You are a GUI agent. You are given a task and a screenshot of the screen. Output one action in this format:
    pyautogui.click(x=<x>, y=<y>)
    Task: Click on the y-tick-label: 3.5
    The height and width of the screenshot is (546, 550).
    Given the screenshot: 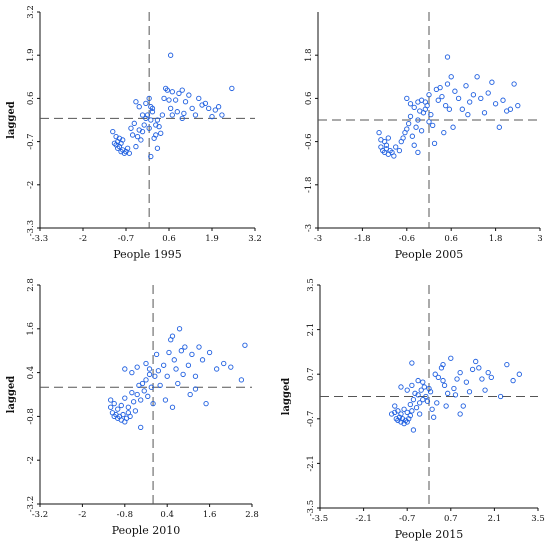 What is the action you would take?
    pyautogui.click(x=311, y=285)
    